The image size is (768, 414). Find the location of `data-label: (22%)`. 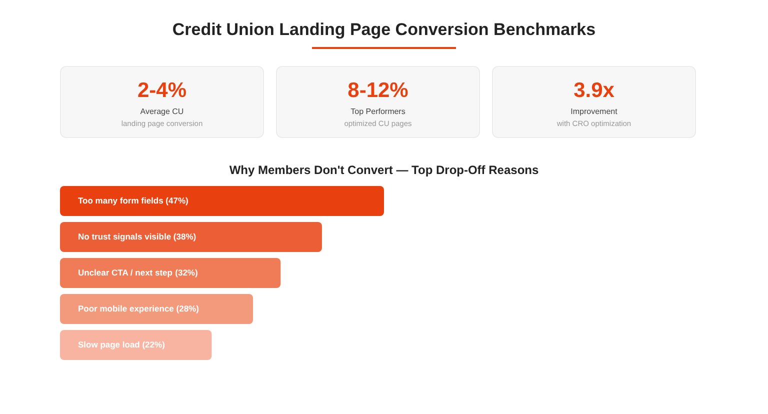

data-label: (22%) is located at coordinates (154, 344).